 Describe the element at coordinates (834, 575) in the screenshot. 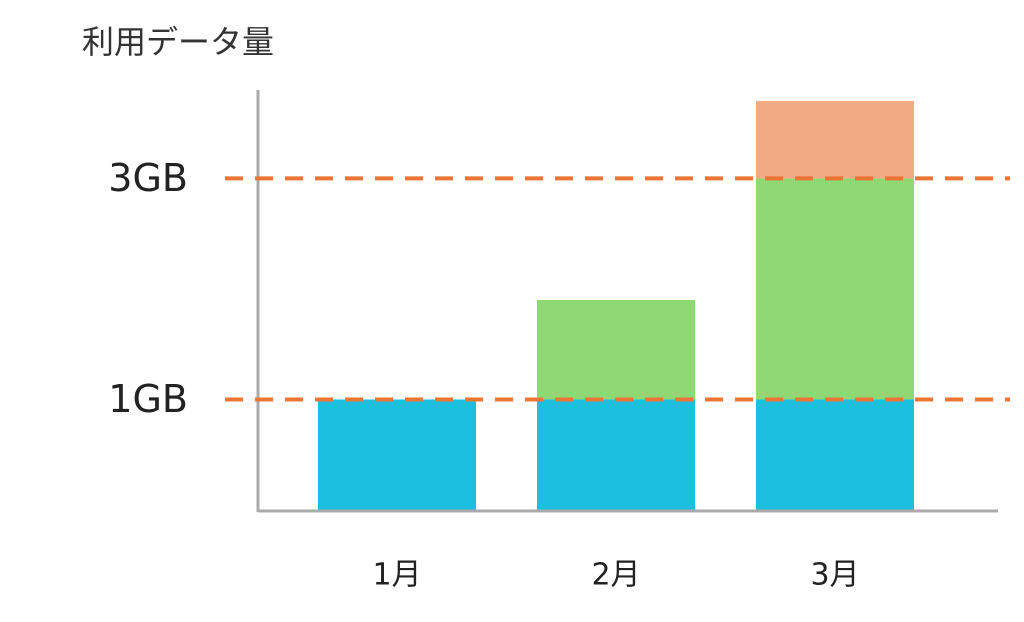

I see `x-tick-label: 3月` at that location.